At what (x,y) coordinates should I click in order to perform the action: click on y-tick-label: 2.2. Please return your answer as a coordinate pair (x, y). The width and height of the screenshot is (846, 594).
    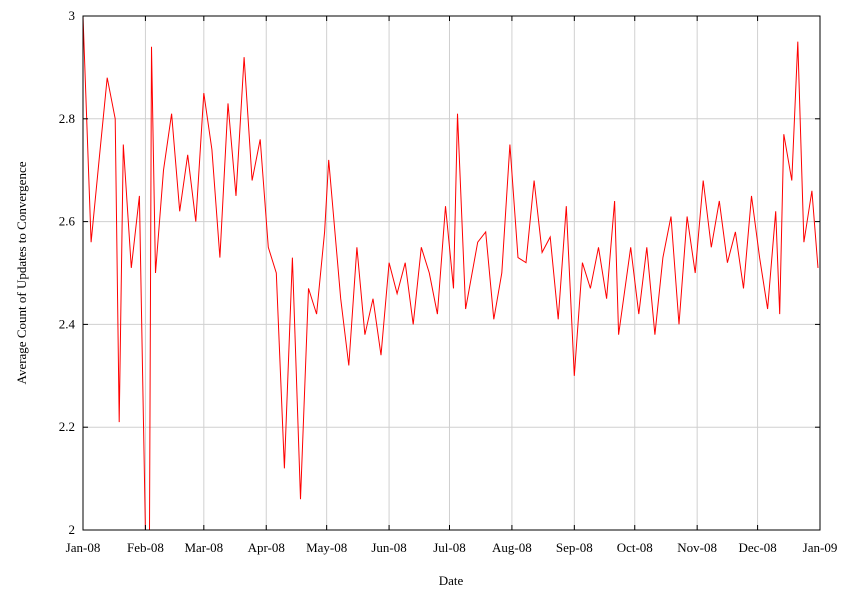
    Looking at the image, I should click on (67, 426).